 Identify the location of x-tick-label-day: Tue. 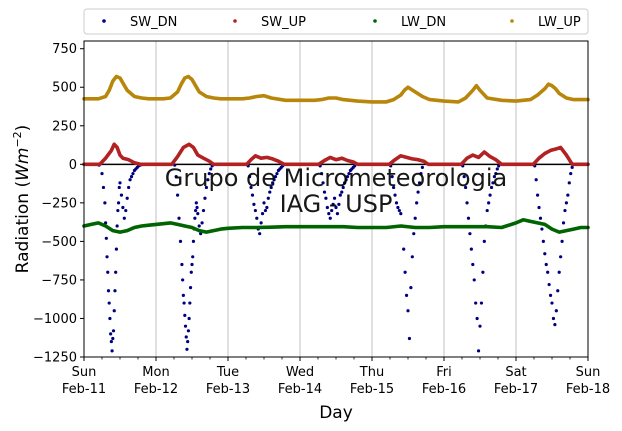
(227, 372).